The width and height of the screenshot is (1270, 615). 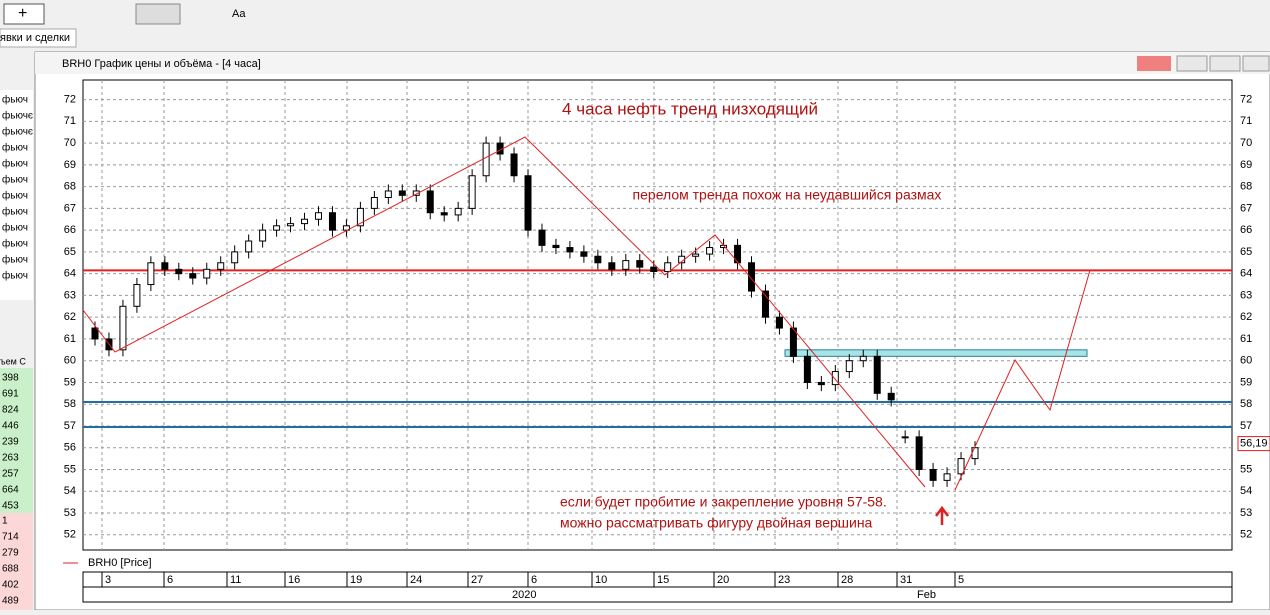 I want to click on legend: BRH0 [Price], so click(x=120, y=563).